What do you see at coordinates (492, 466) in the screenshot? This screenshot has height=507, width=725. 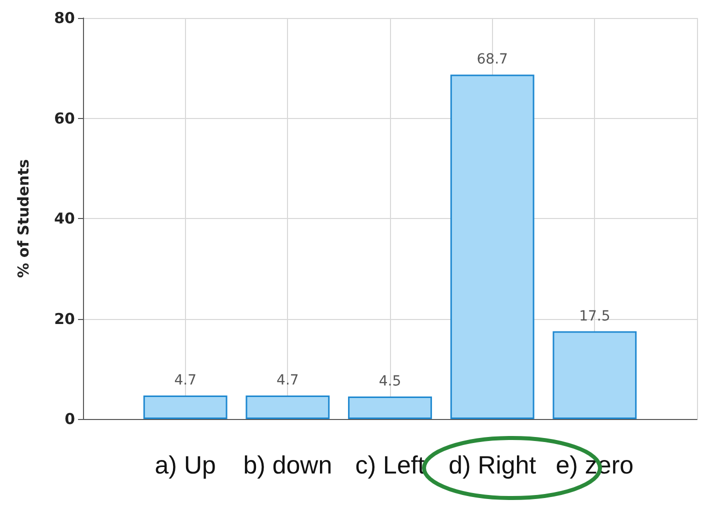 I see `x-tick-label: d) Right` at bounding box center [492, 466].